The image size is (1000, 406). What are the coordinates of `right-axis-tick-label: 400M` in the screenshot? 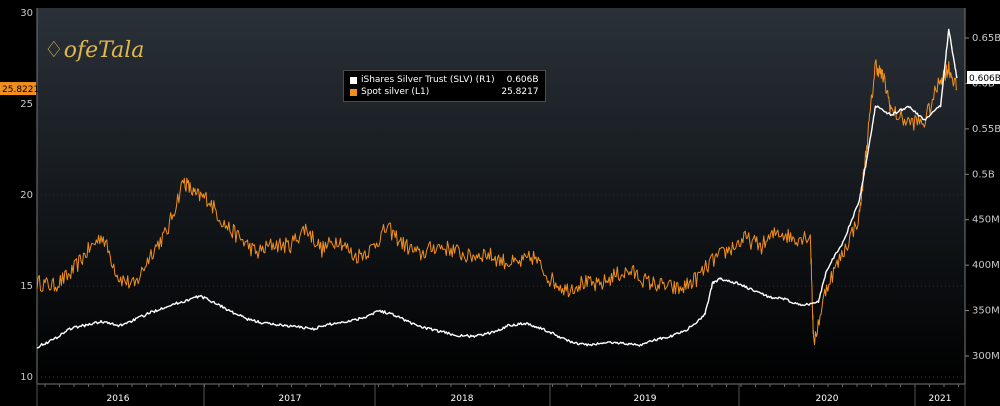 It's located at (986, 265).